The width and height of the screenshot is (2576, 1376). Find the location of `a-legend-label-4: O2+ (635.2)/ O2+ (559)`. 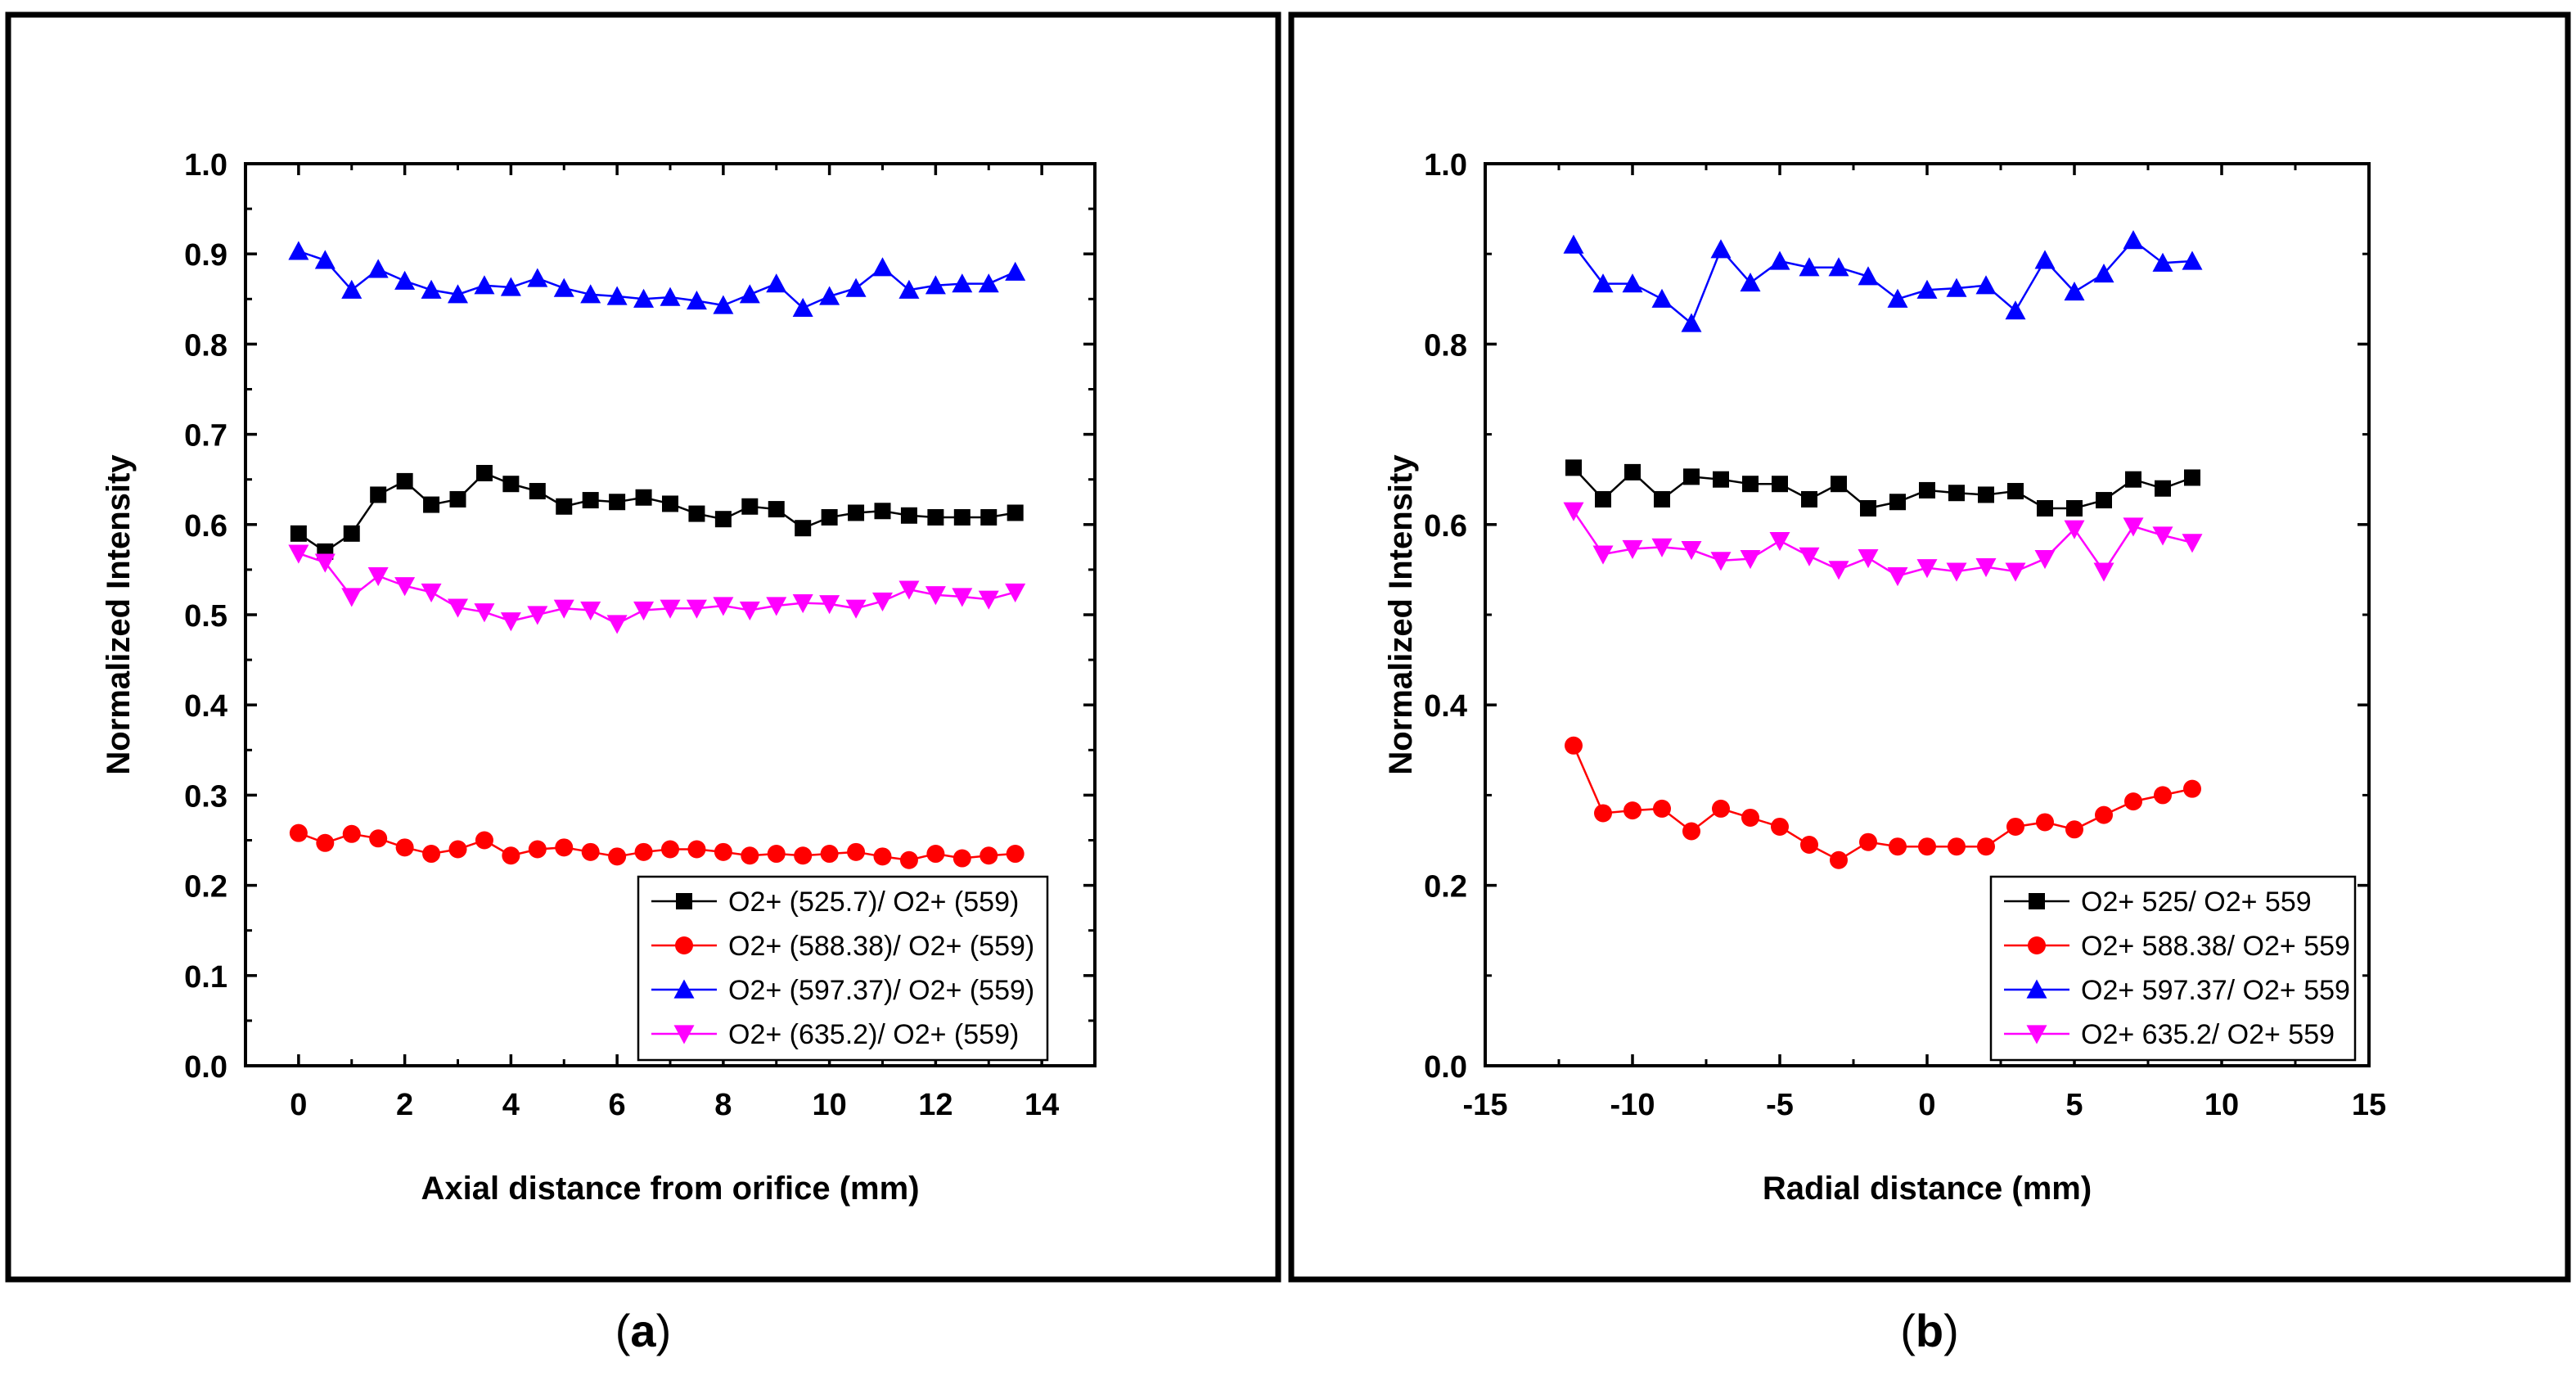

a-legend-label-4: O2+ (635.2)/ O2+ (559) is located at coordinates (874, 1034).